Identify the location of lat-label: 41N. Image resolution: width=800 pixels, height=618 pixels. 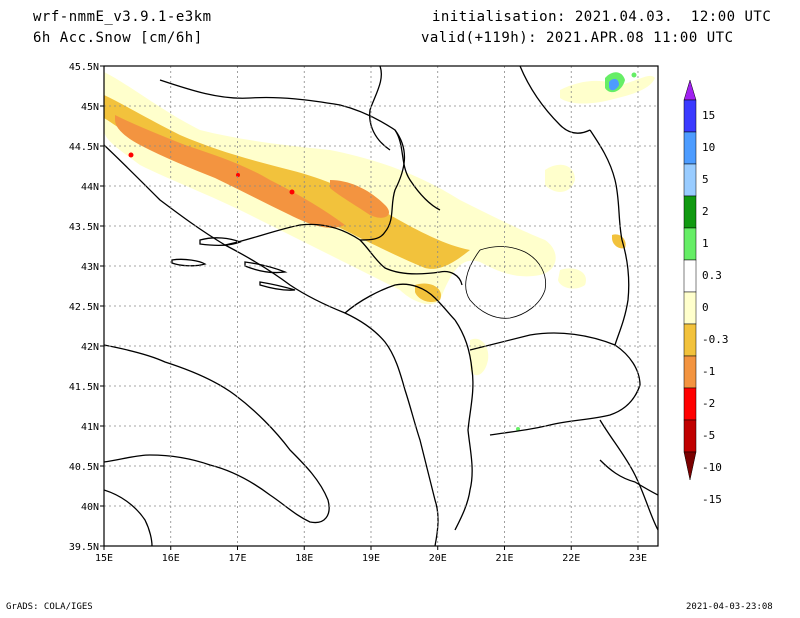
(90, 427).